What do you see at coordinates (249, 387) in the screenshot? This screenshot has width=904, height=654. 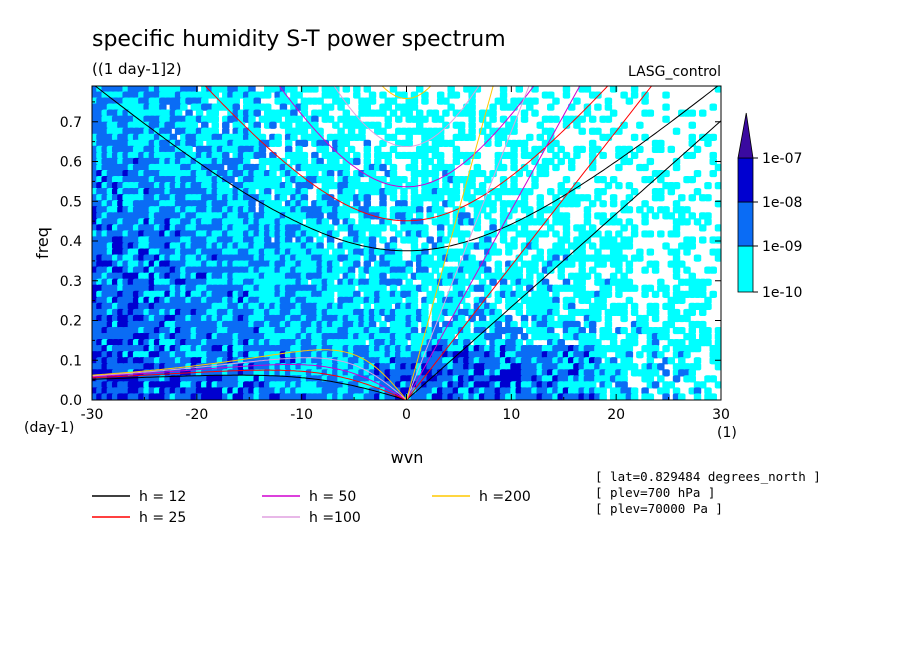 I see `rossby-wave-curve` at bounding box center [249, 387].